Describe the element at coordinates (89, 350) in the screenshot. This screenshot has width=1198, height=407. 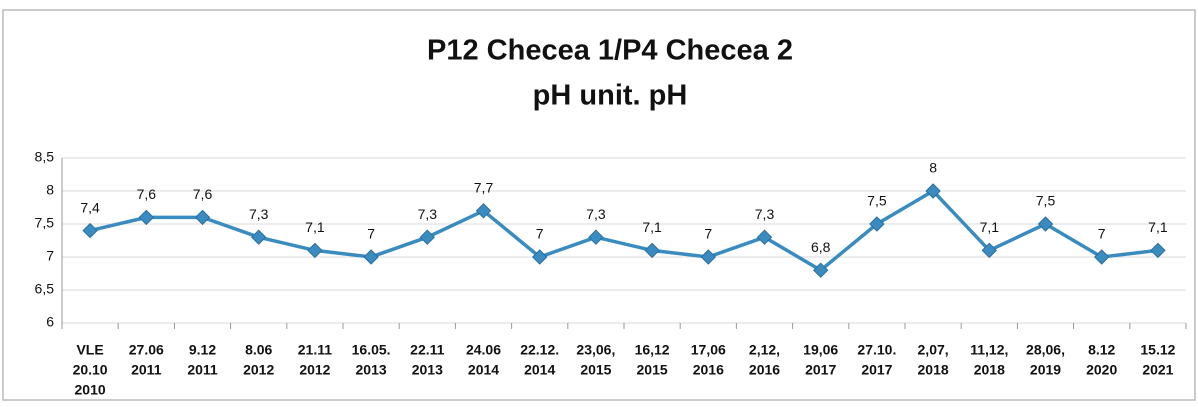
I see `x-tick-label: VLE` at that location.